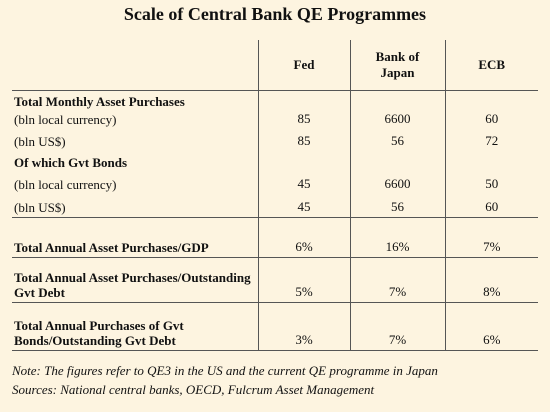 This screenshot has width=550, height=412. What do you see at coordinates (99, 101) in the screenshot?
I see `row-label: Total Monthly Asset Purchases` at bounding box center [99, 101].